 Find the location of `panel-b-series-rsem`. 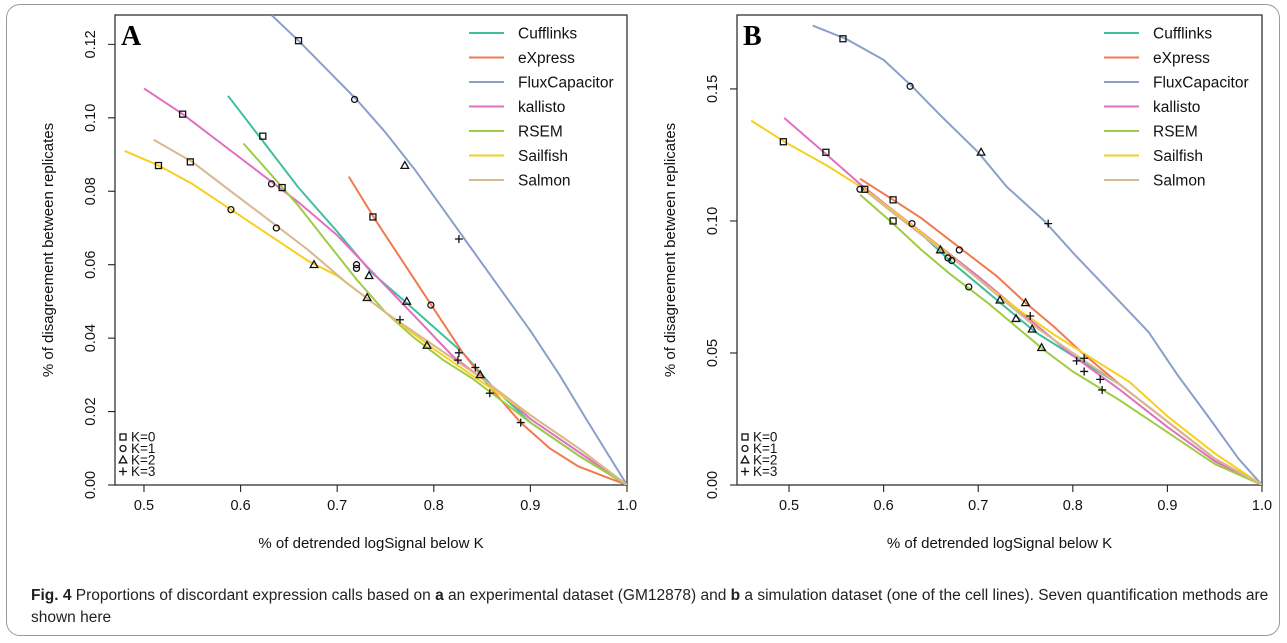

panel-b-series-rsem is located at coordinates (1060, 339).